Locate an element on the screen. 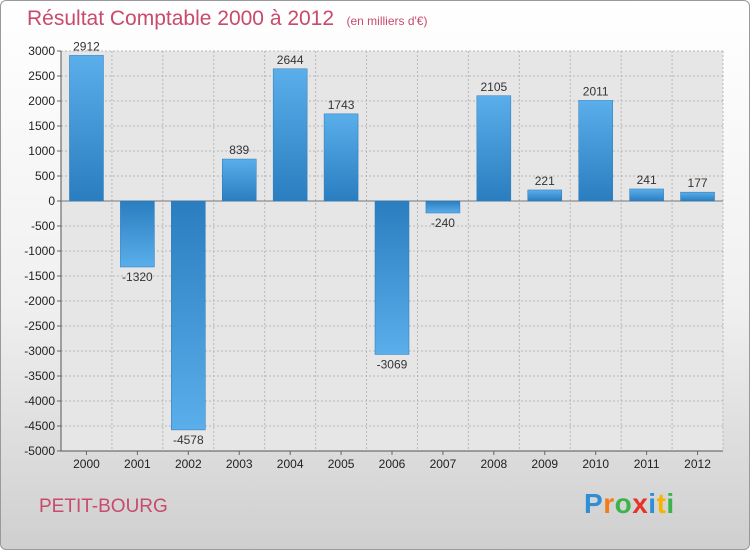 The width and height of the screenshot is (750, 550). y-tick-label: -4000 is located at coordinates (39, 401).